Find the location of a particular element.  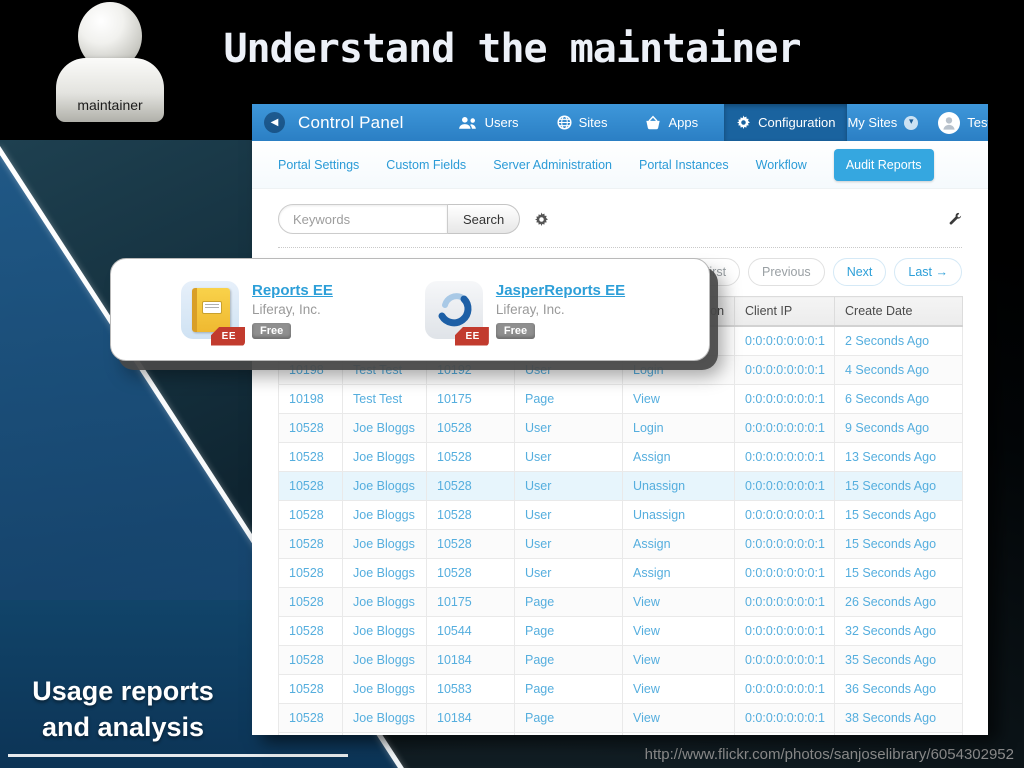

table-cell-link: 6 Seconds Ago is located at coordinates (887, 399).